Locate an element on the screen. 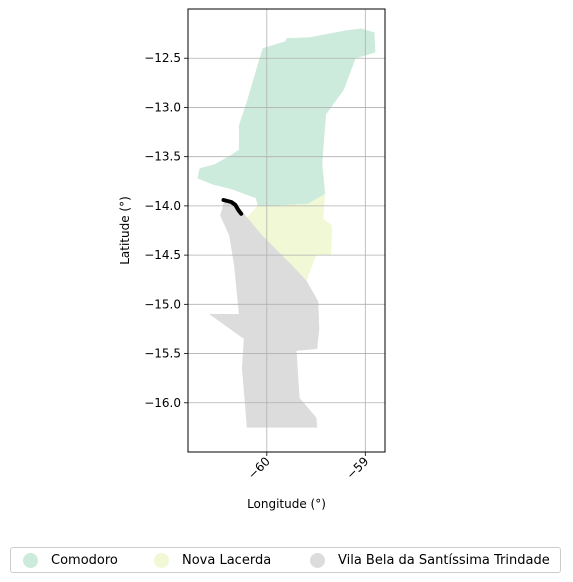 The image size is (573, 582). legend-label: Comodoro is located at coordinates (84, 560).